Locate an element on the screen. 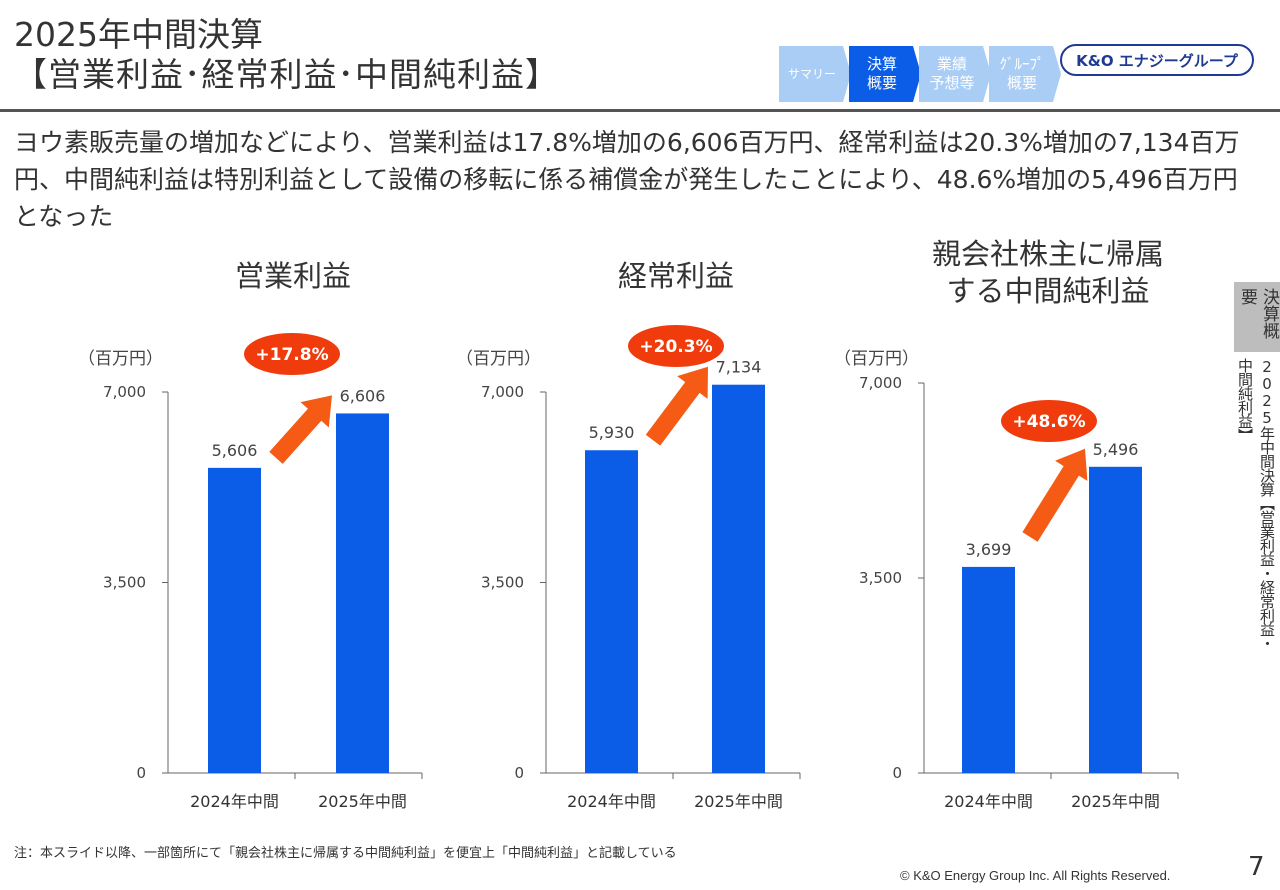  chart-title-net-line2: する中間純利益 is located at coordinates (1048, 291).